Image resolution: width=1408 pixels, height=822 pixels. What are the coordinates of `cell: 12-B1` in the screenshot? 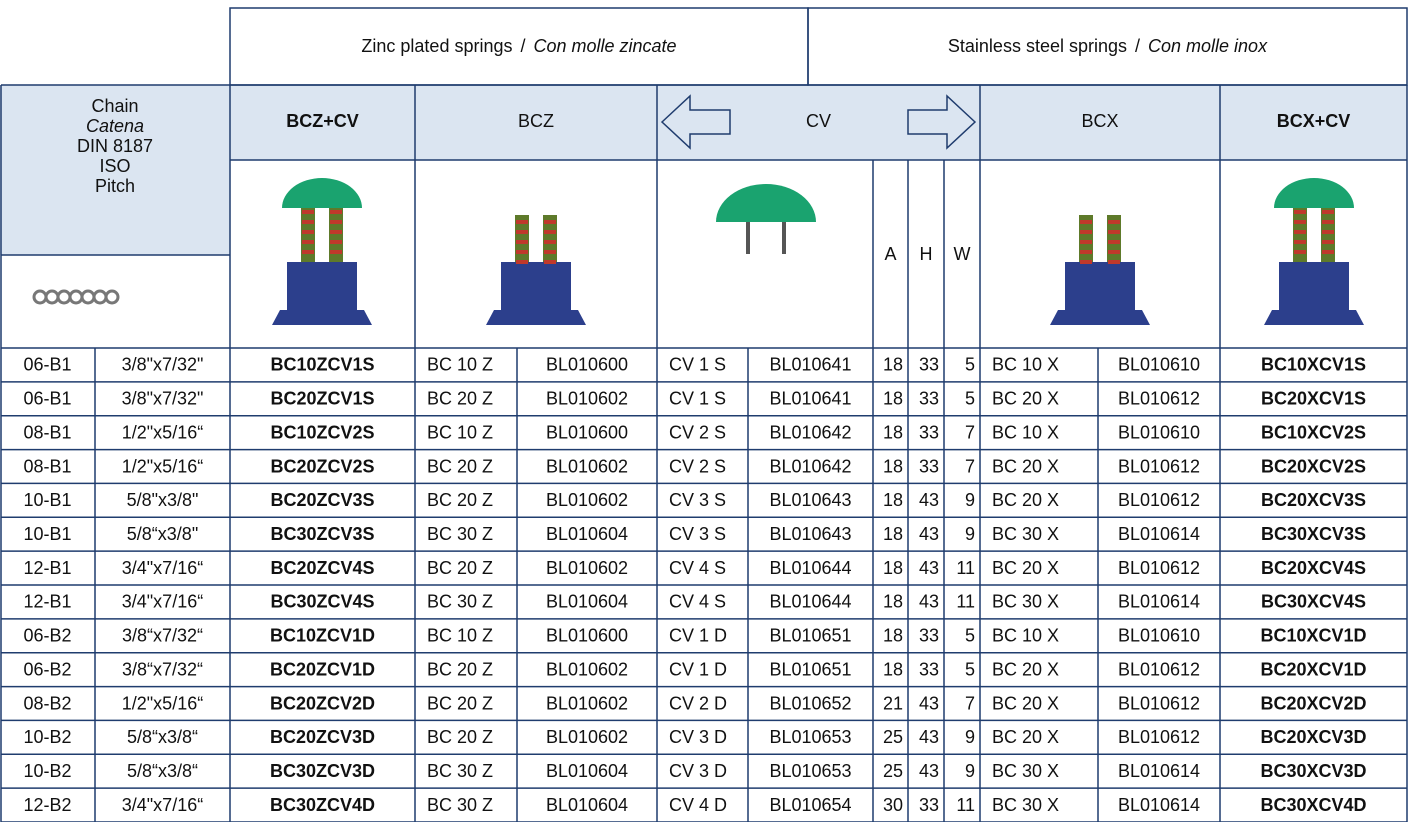 It's located at (47, 602).